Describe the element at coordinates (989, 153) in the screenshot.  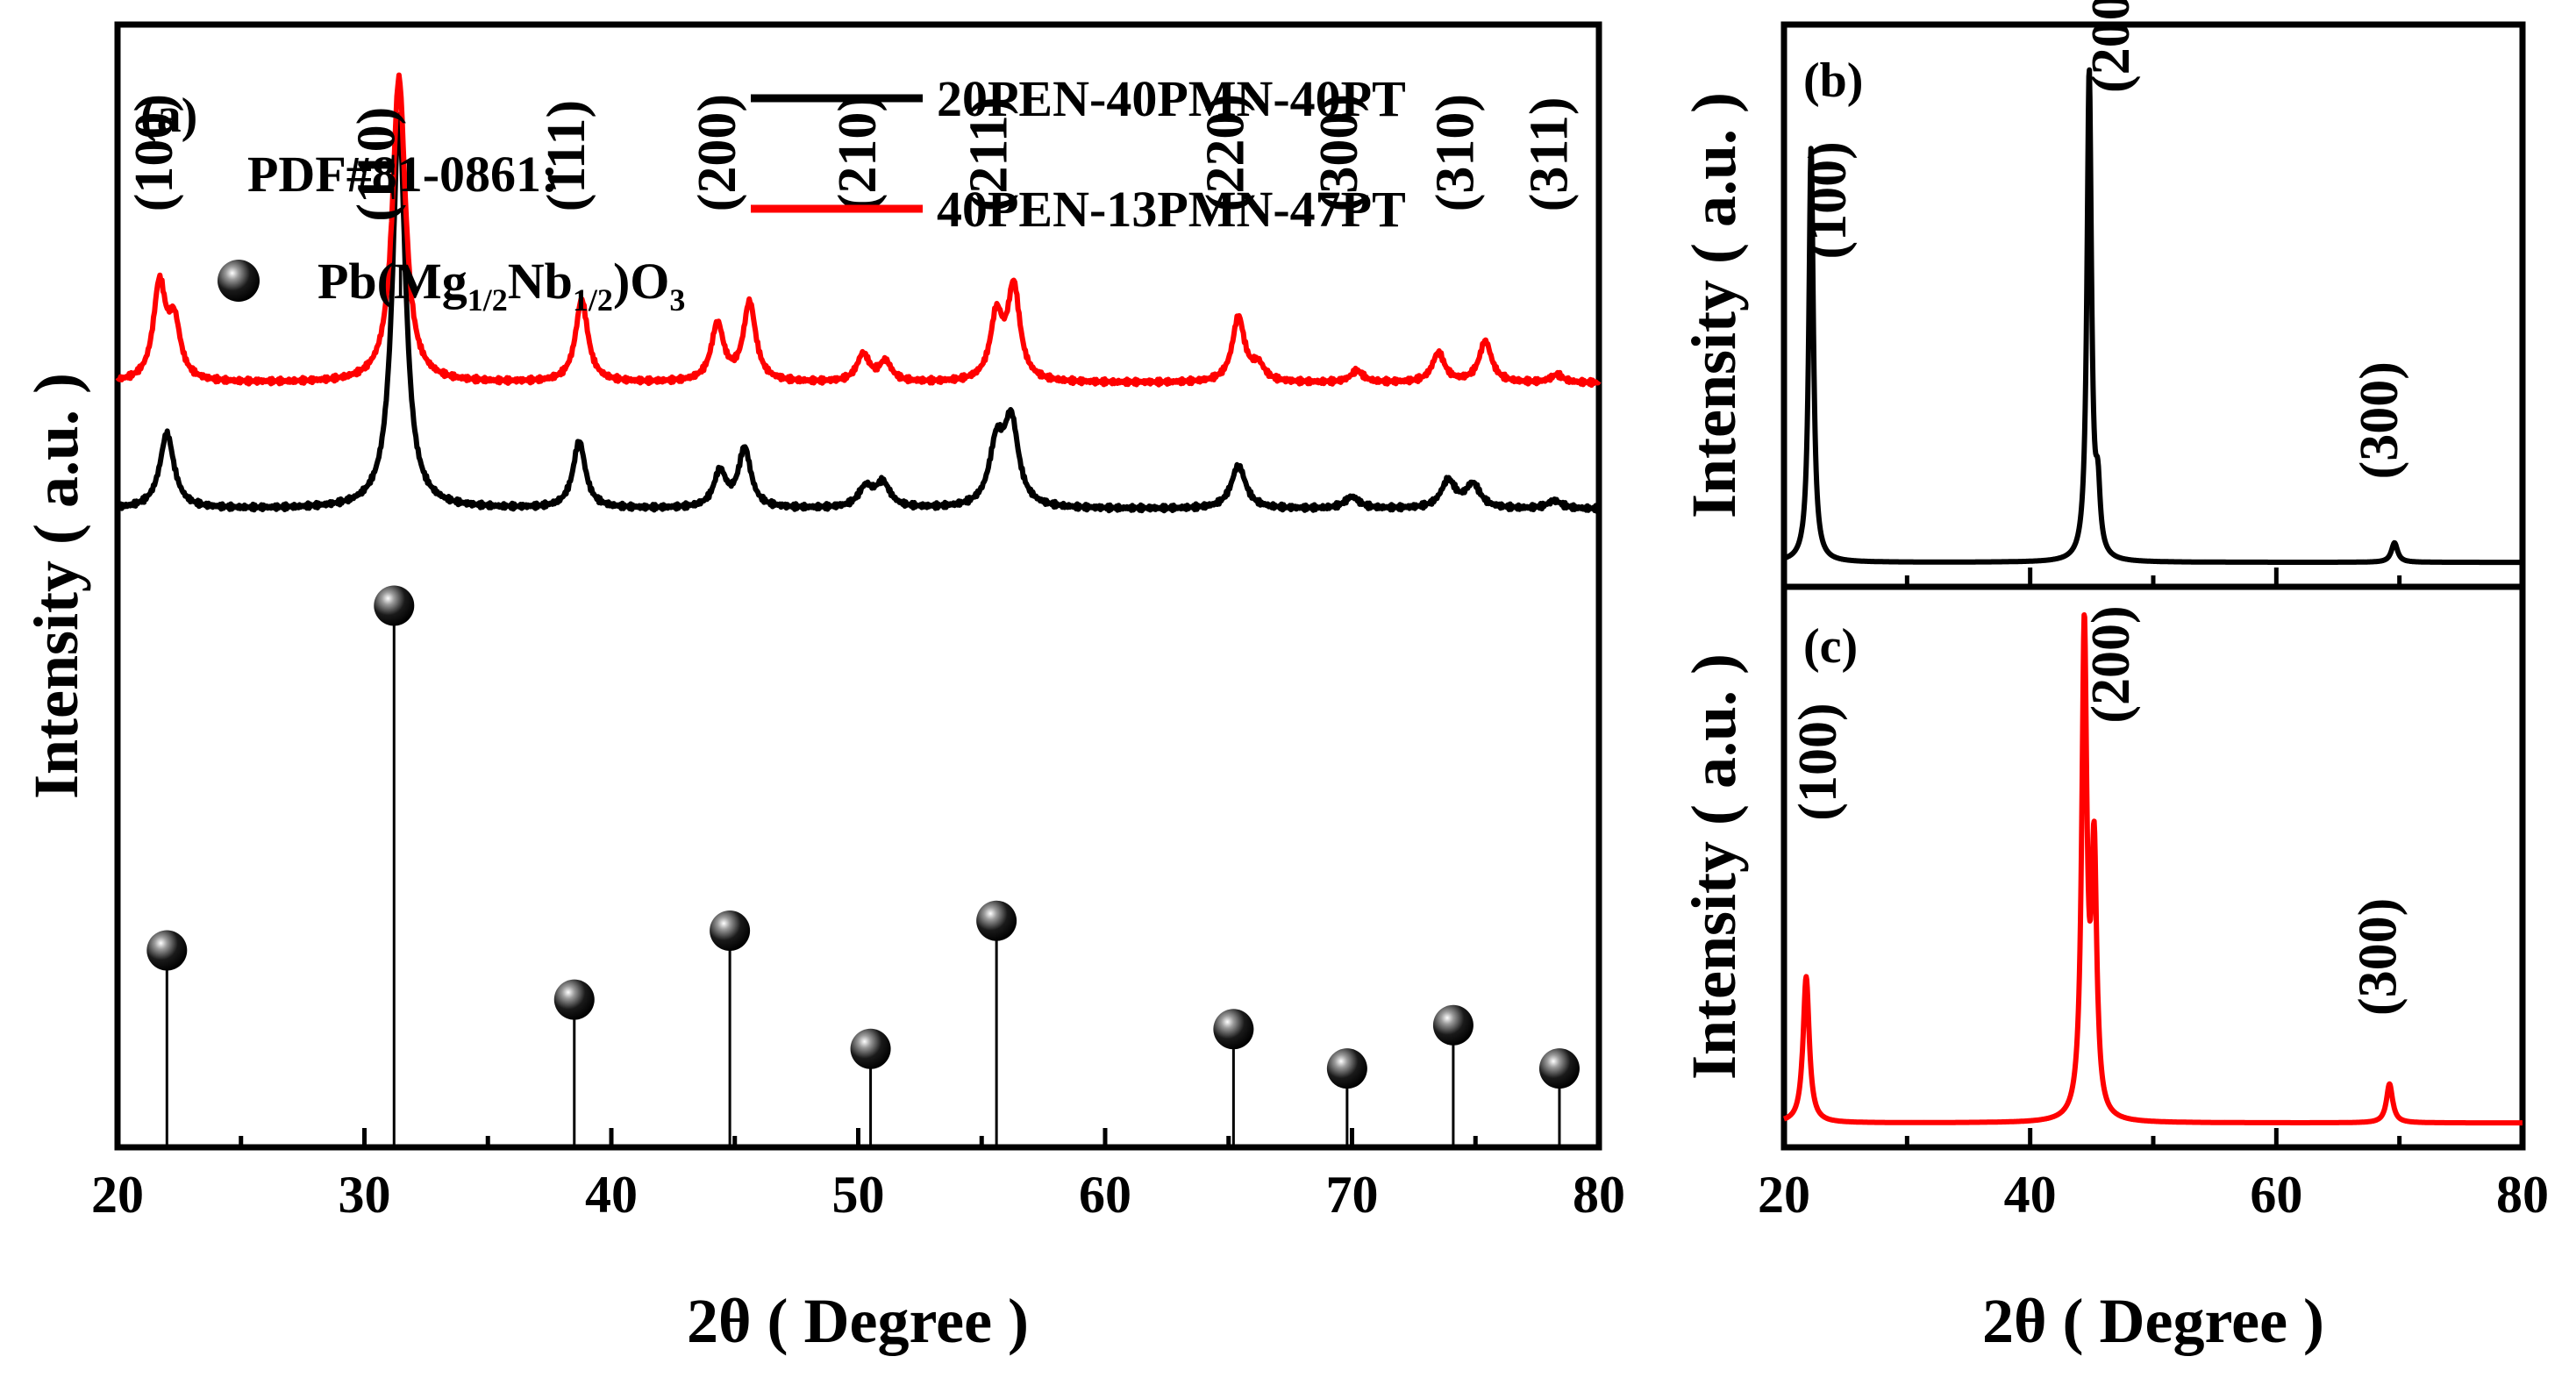
I see `peak-label-a-5: (211)` at that location.